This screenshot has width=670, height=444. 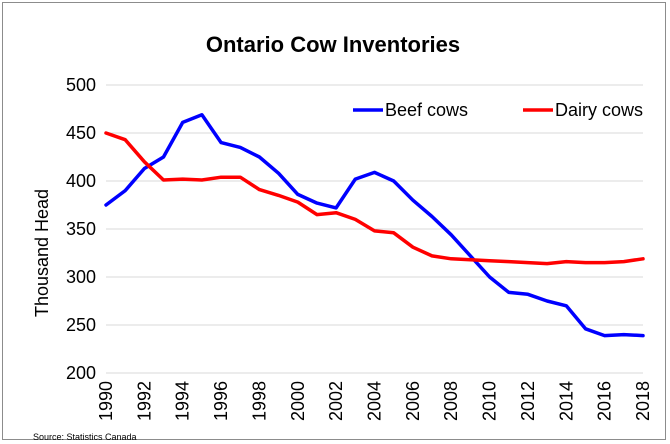 What do you see at coordinates (333, 44) in the screenshot?
I see `chart-title: Ontario Cow Inventories` at bounding box center [333, 44].